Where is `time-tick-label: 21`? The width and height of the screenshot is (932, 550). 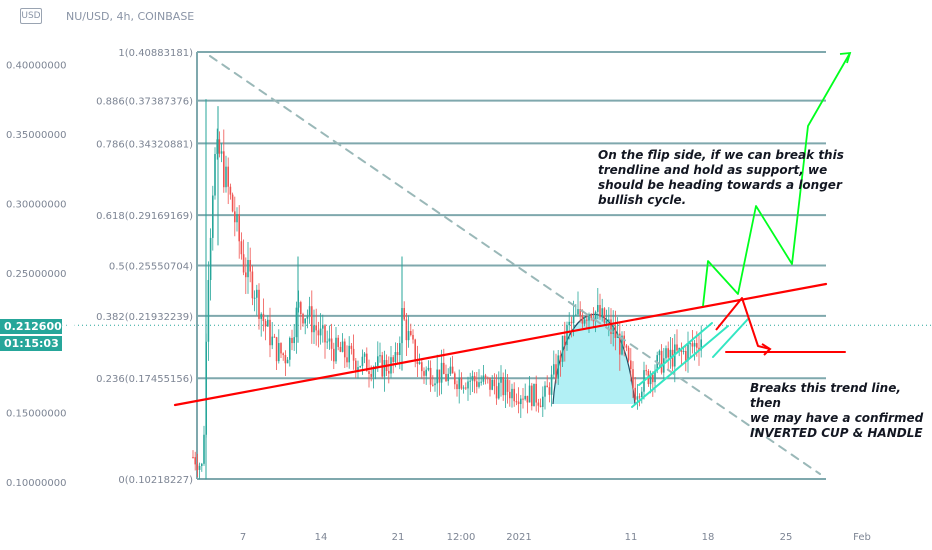 time-tick-label: 21 is located at coordinates (398, 537).